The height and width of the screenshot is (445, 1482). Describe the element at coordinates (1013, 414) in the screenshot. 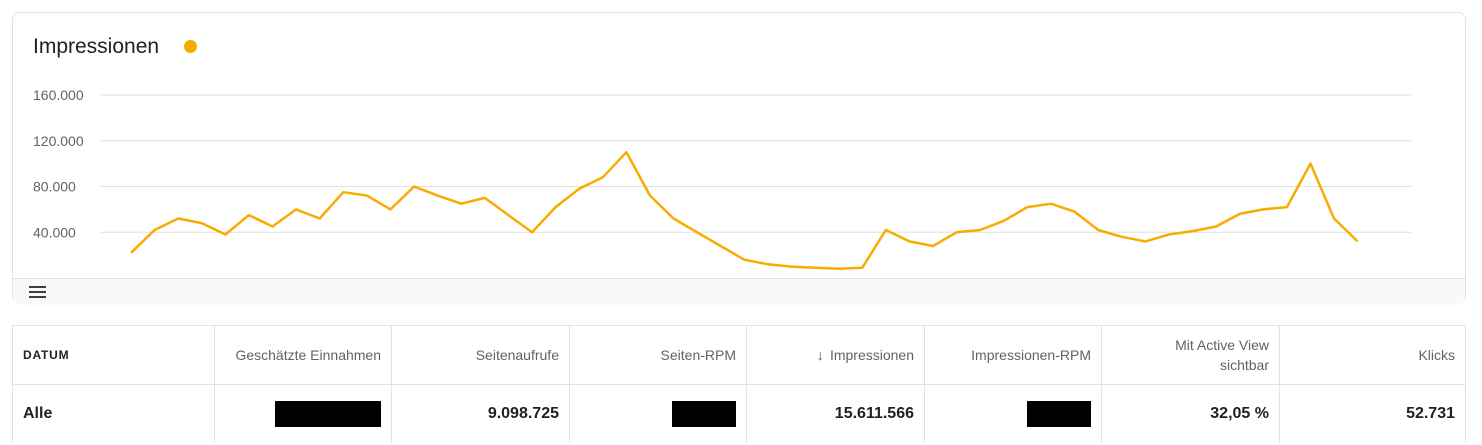

I see `redacted-impressionen-rpm` at that location.